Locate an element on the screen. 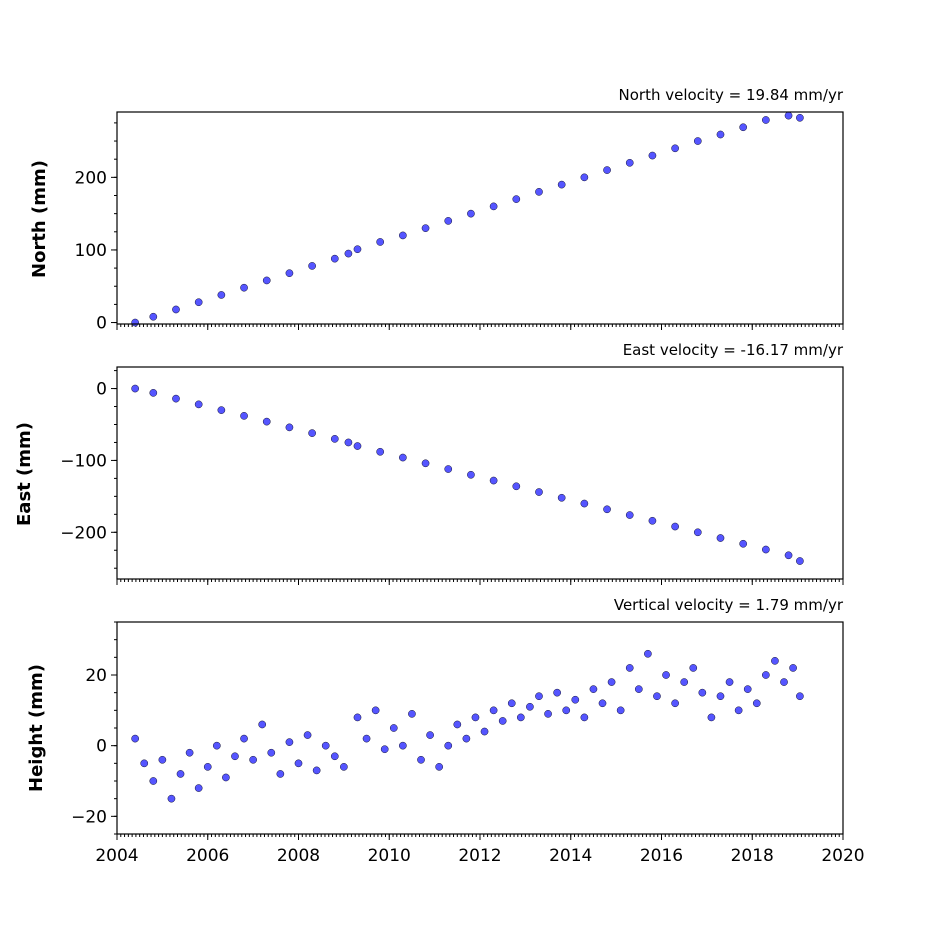 This screenshot has height=937, width=937. height-ytick-labels: 20 0 −20 is located at coordinates (89, 746).